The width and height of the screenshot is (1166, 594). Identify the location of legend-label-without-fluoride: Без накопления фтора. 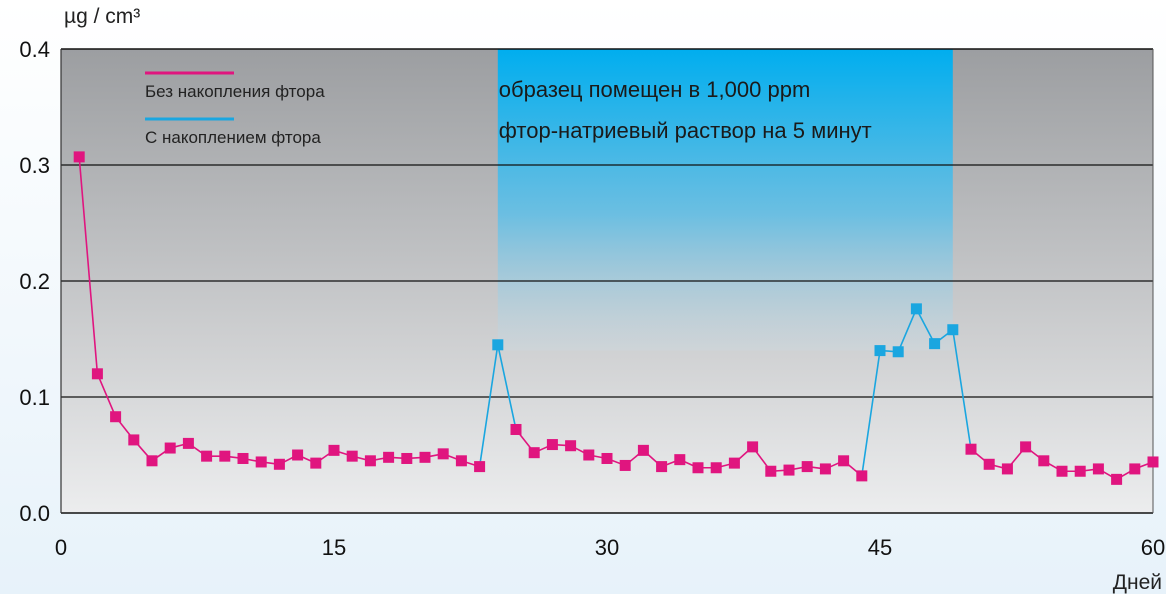
(235, 91).